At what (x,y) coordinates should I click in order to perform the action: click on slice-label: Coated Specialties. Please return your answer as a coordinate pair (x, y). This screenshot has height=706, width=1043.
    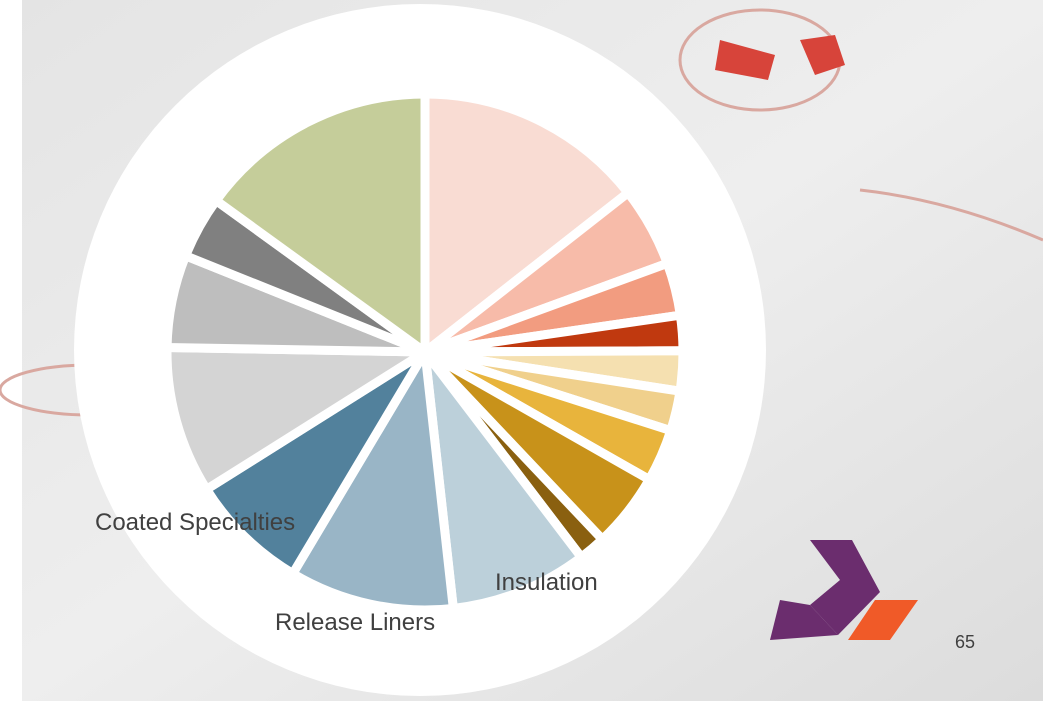
    Looking at the image, I should click on (195, 522).